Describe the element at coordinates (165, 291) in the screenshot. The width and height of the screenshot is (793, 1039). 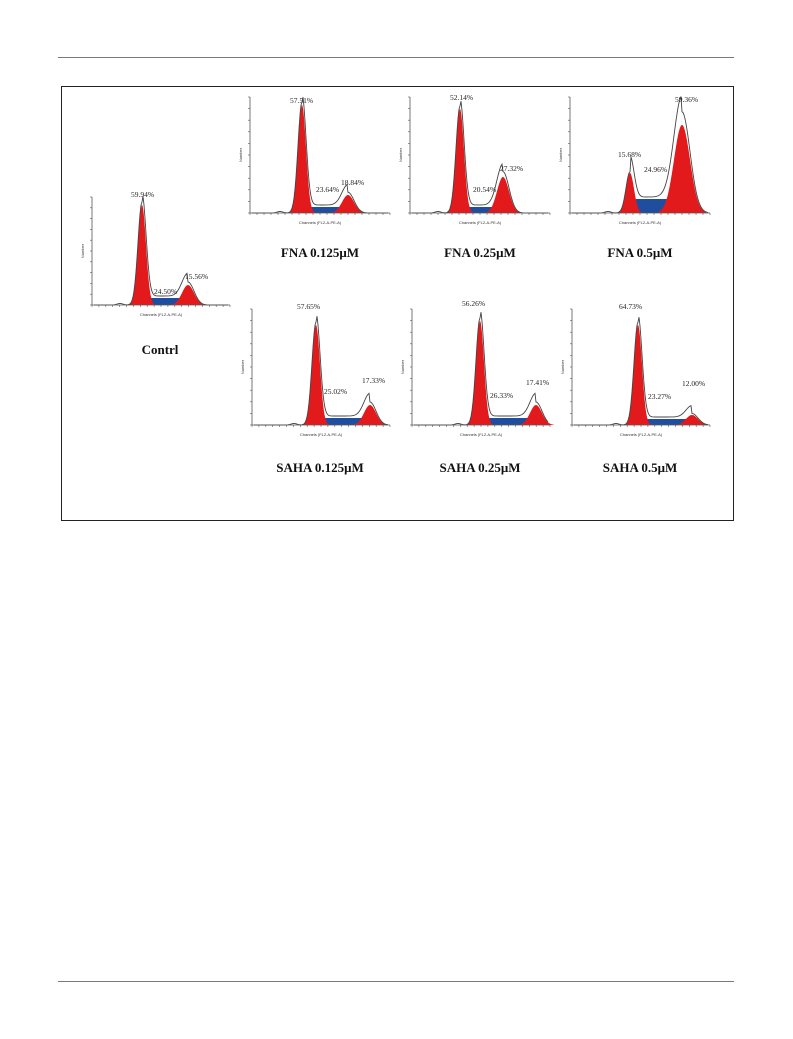
I see `s-percent-label: 24.50%` at that location.